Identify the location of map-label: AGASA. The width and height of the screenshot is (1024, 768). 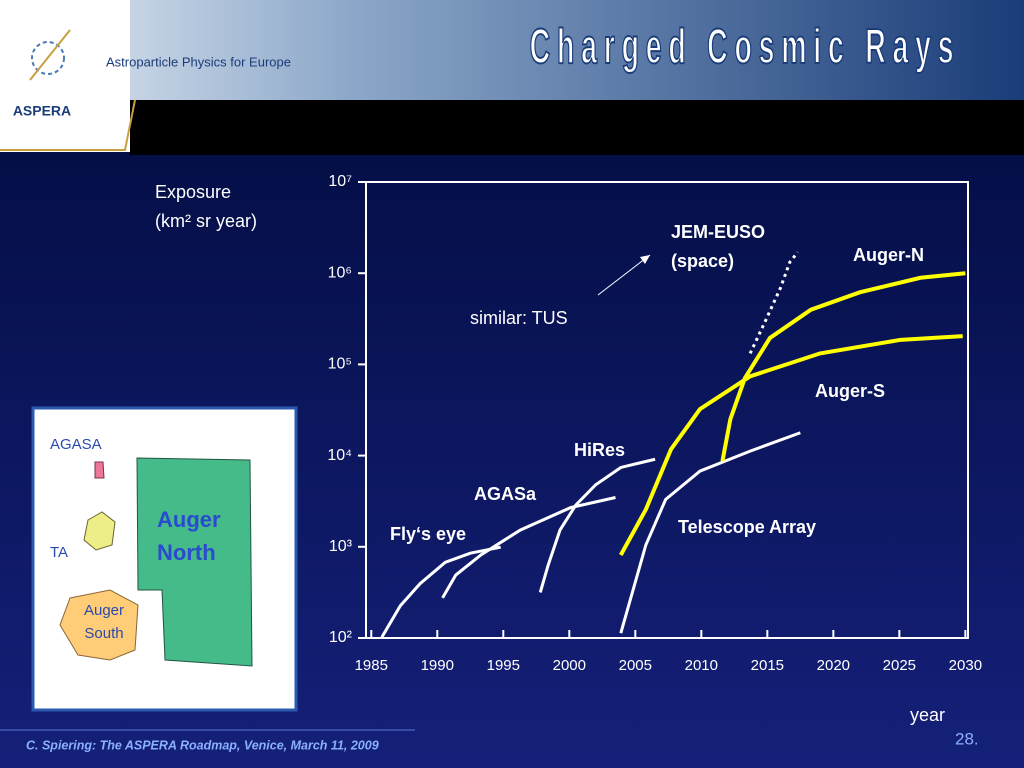
(76, 444).